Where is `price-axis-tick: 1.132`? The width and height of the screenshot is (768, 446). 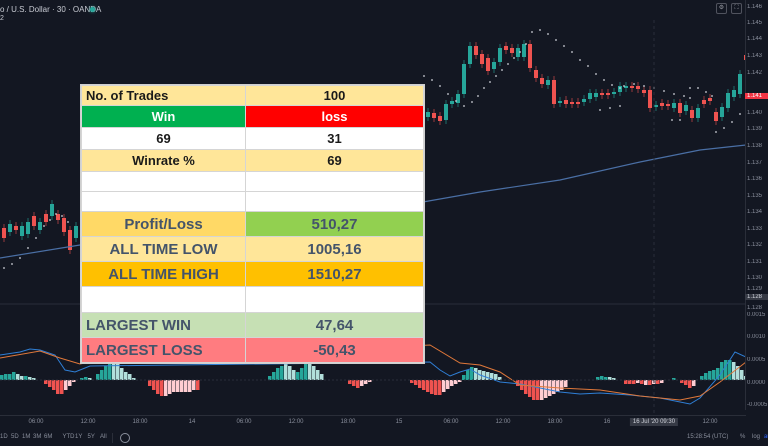 price-axis-tick: 1.132 is located at coordinates (755, 245).